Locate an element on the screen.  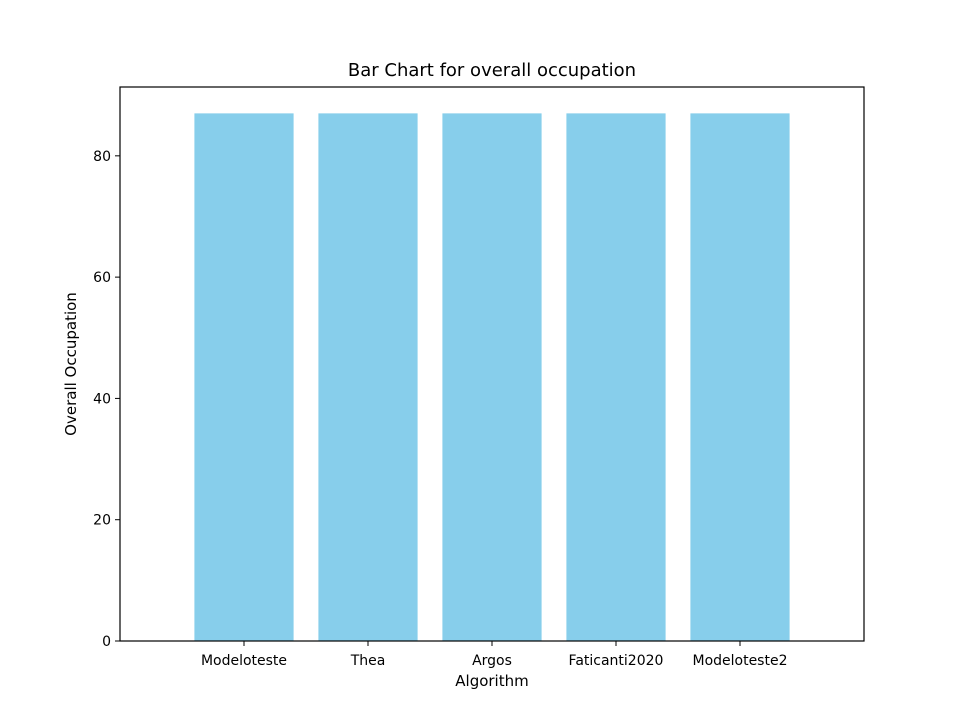
y-tick-label: 0 is located at coordinates (106, 642).